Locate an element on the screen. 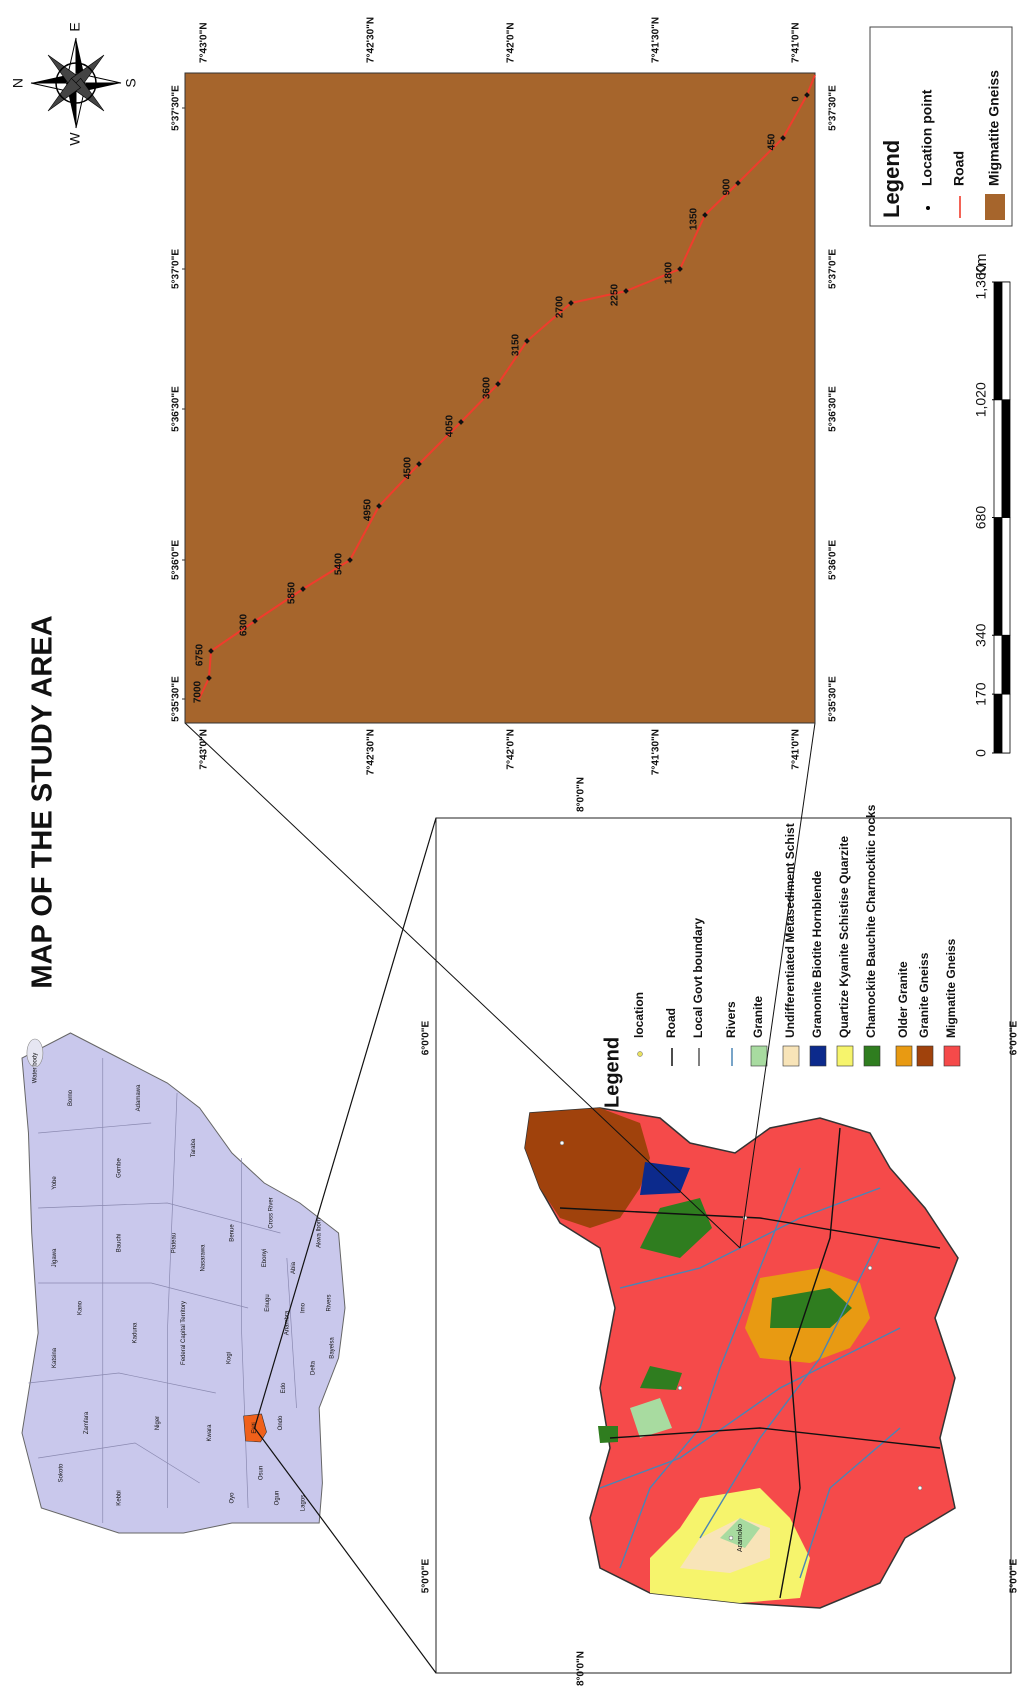 This screenshot has height=1688, width=1017. legend-label: Older Granite is located at coordinates (903, 999).